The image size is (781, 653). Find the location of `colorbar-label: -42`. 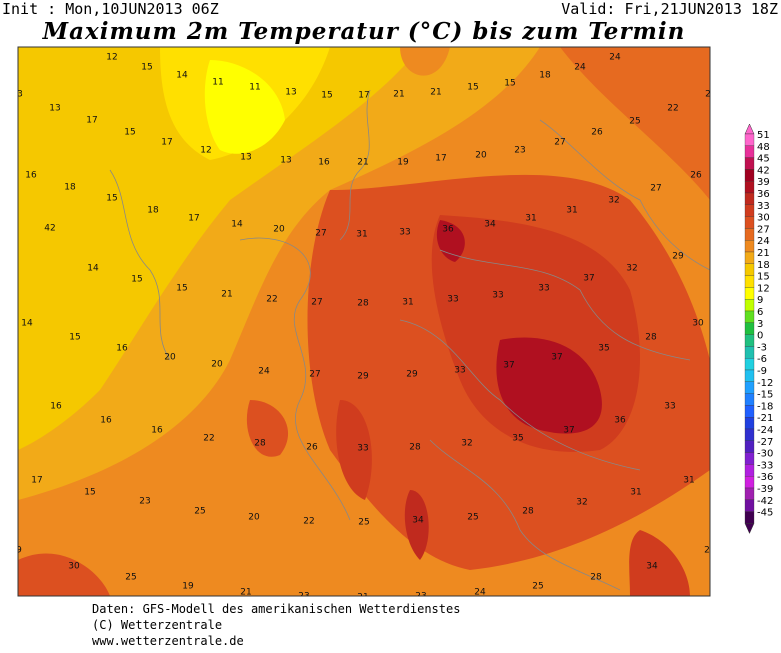

colorbar-label: -42 is located at coordinates (765, 501).